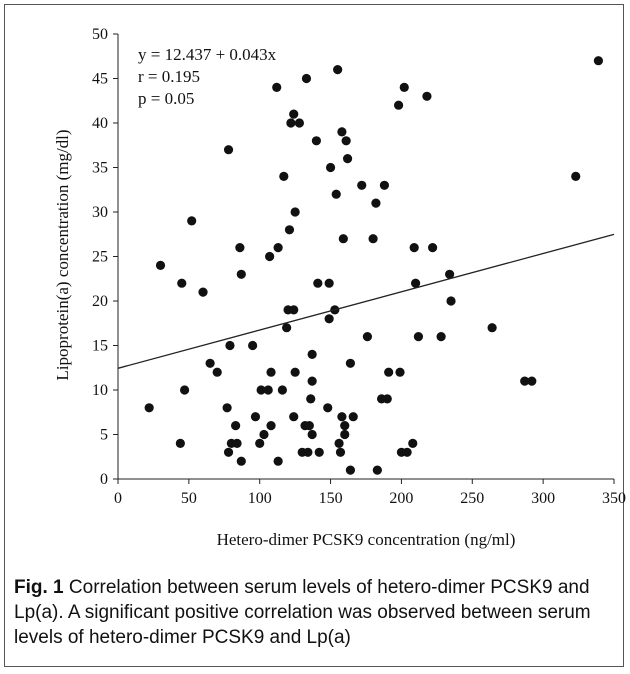 The image size is (630, 674). What do you see at coordinates (366, 539) in the screenshot?
I see `x-axis-label: Hetero-dimer PCSK9 concentration (ng/ml)` at bounding box center [366, 539].